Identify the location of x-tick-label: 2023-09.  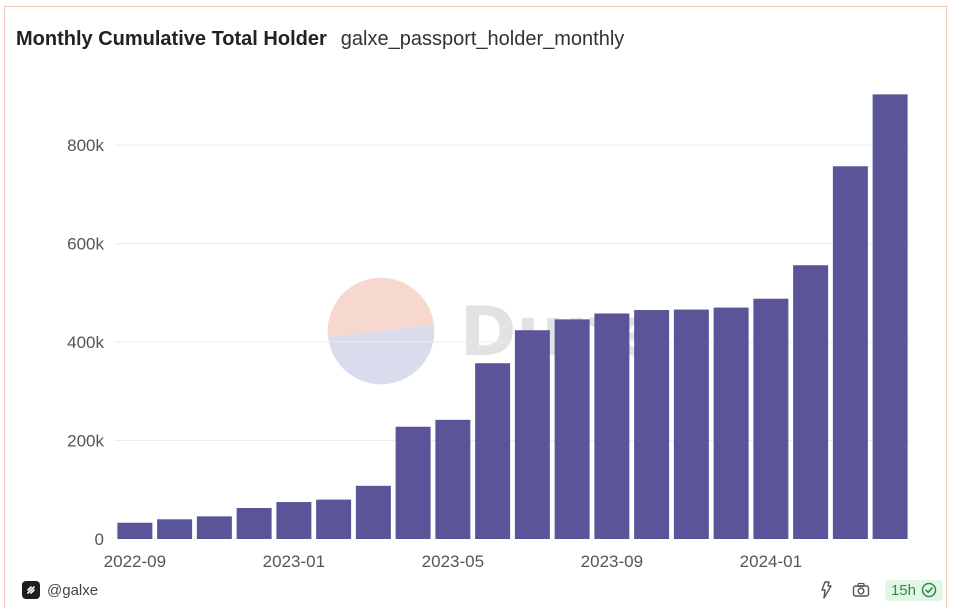
(612, 561).